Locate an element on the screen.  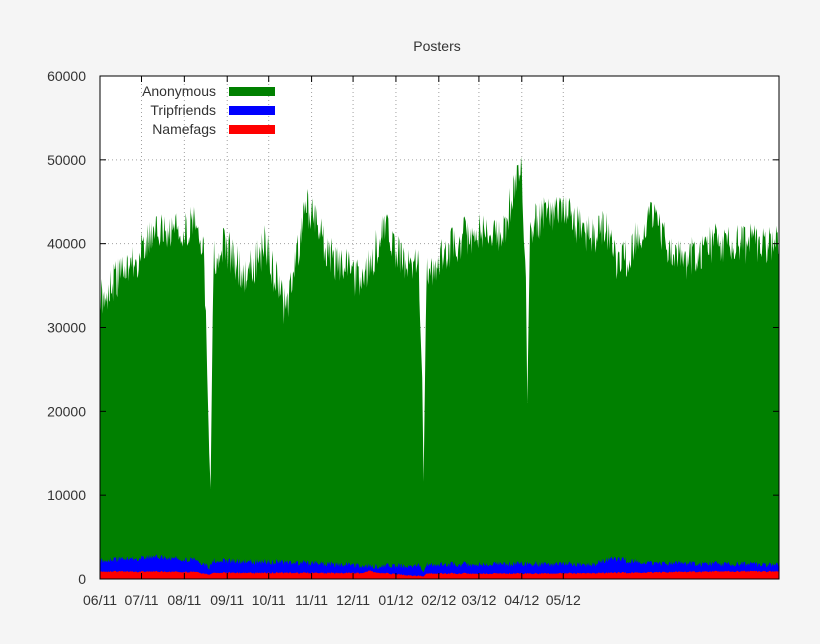
legend-label-tripfriends: Tripfriends is located at coordinates (183, 110).